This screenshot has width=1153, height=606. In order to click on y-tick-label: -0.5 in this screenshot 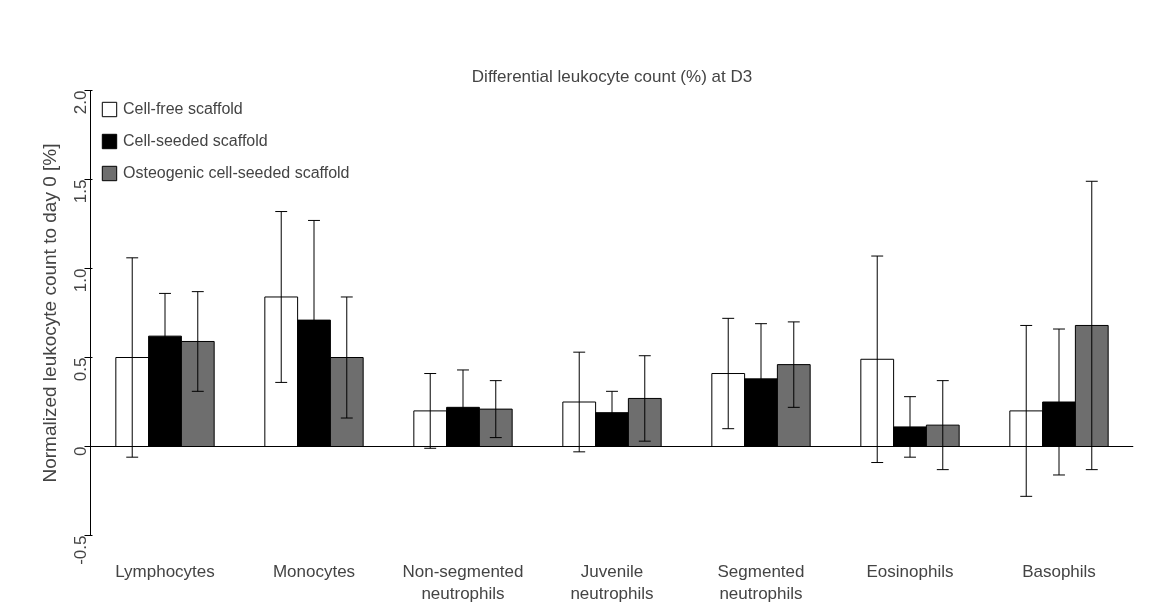, I will do `click(80, 550)`.